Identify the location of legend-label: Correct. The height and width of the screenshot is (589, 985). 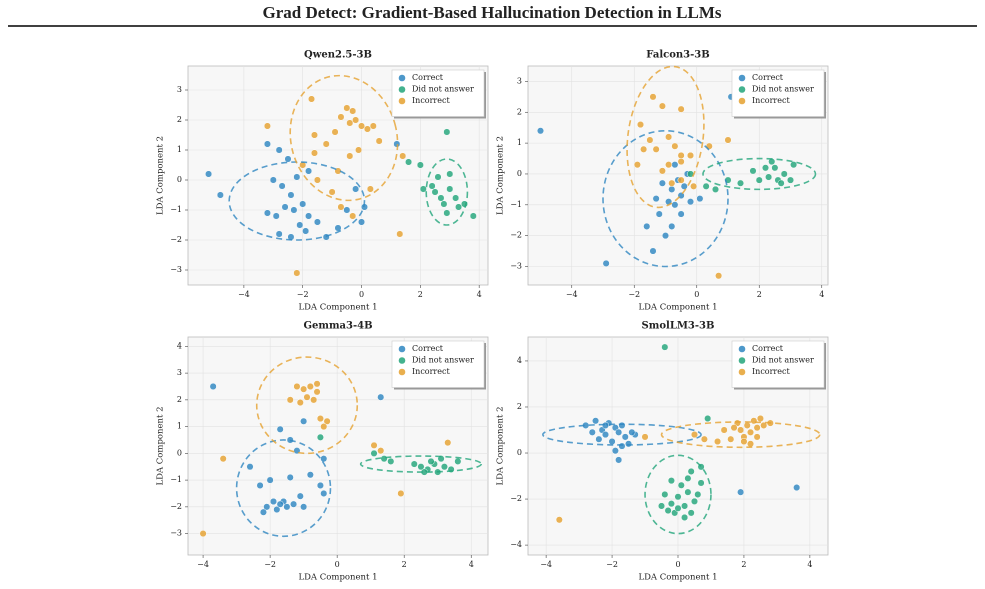
(768, 348).